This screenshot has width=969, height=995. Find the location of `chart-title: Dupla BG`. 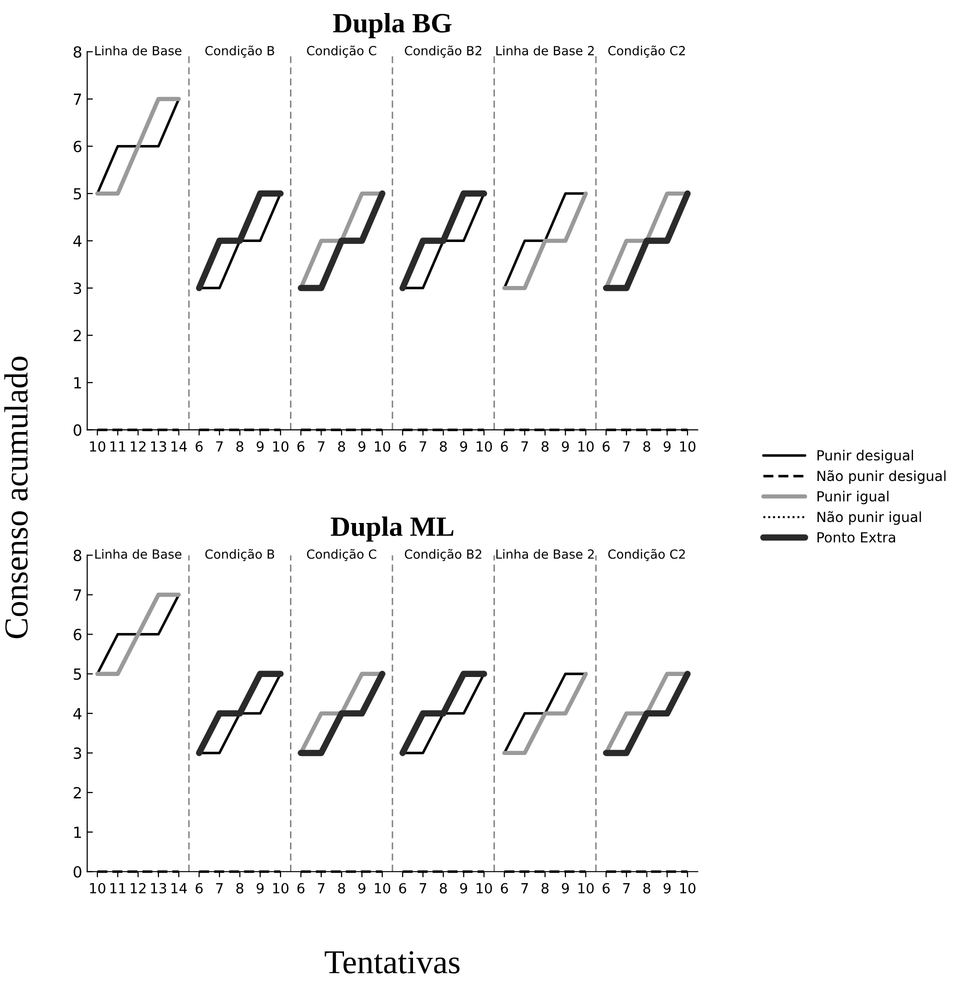

chart-title: Dupla BG is located at coordinates (392, 25).